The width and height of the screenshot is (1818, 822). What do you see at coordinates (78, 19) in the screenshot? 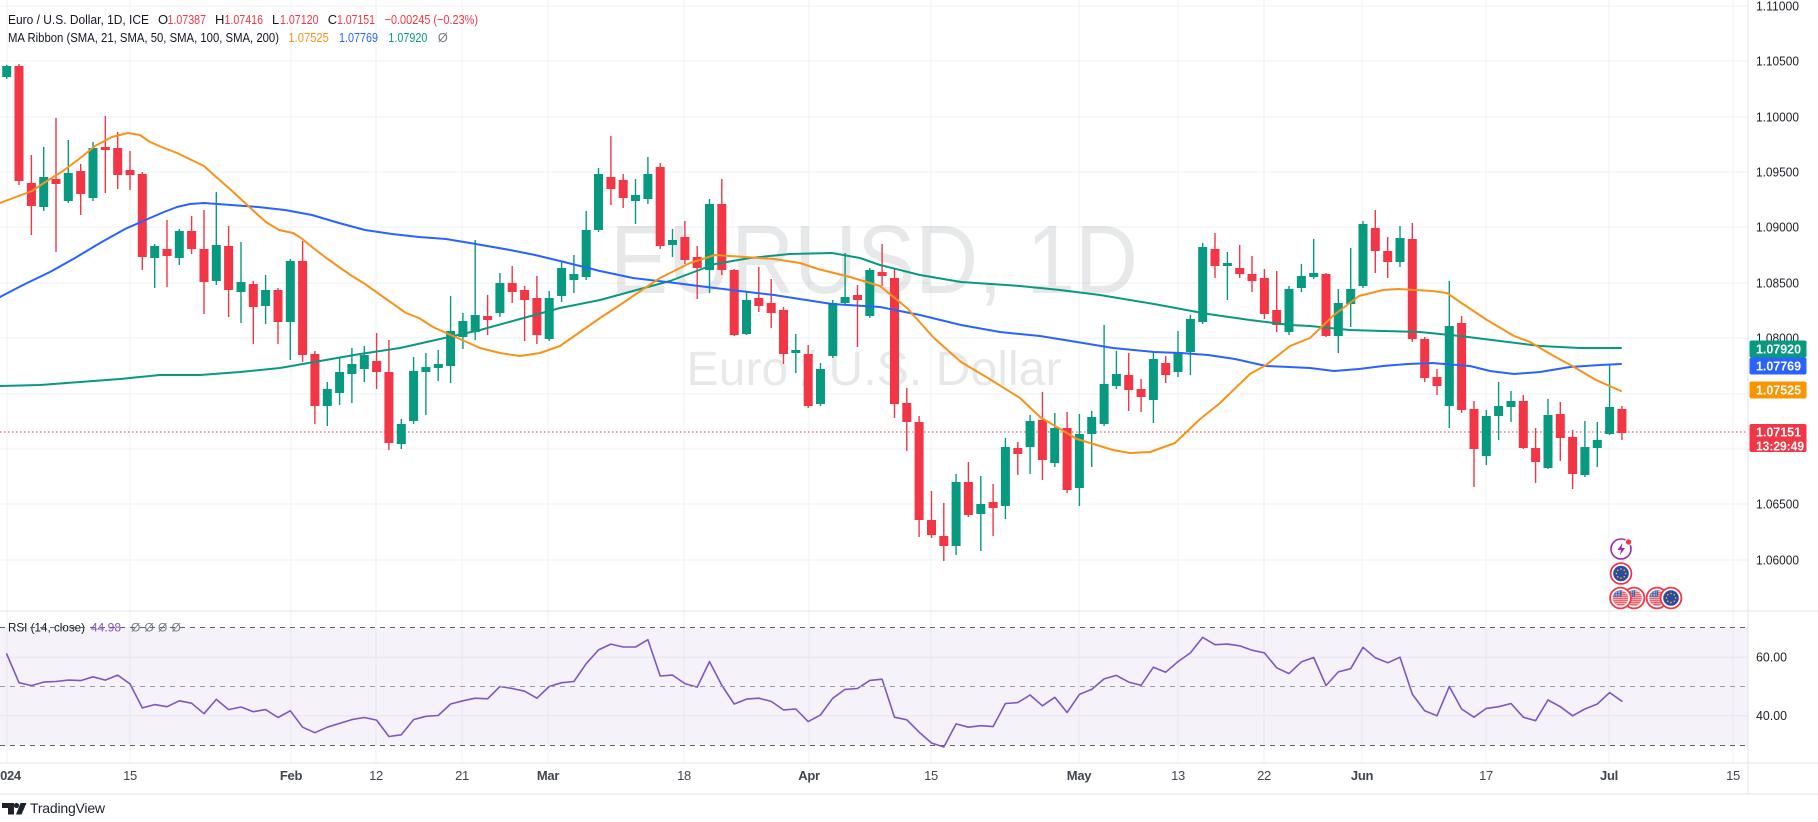
I see `svg-text: Euro / U.S. Dollar, 1D, ICE` at bounding box center [78, 19].